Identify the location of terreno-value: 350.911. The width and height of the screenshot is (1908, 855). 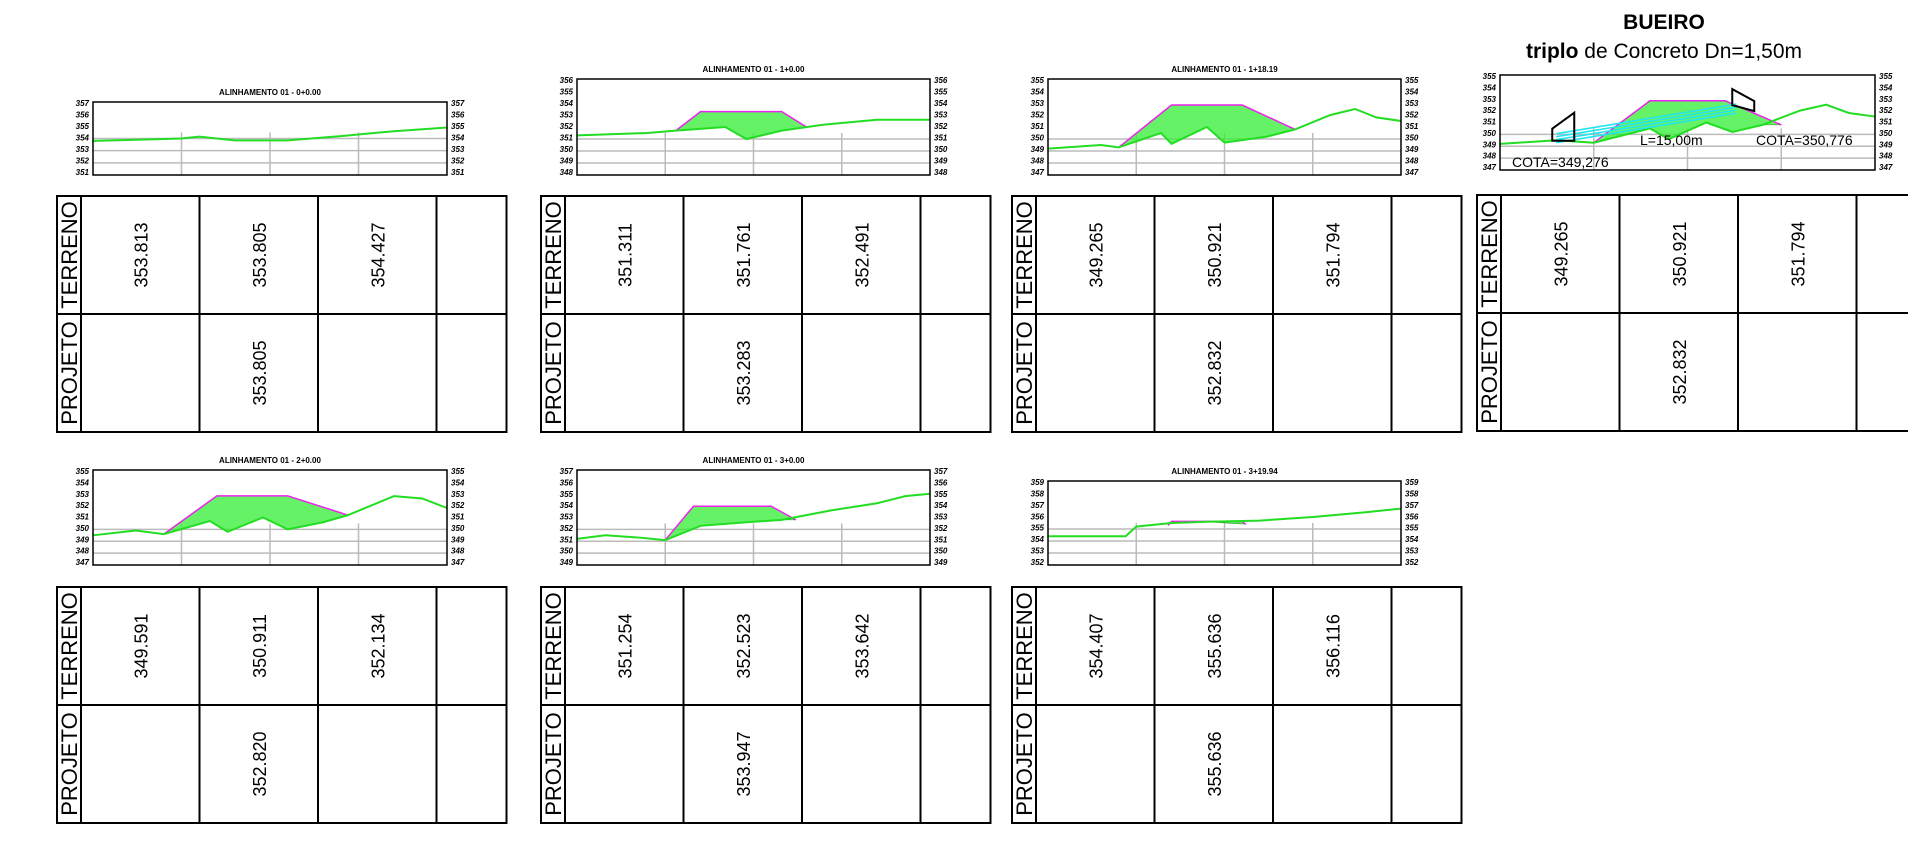
(260, 646).